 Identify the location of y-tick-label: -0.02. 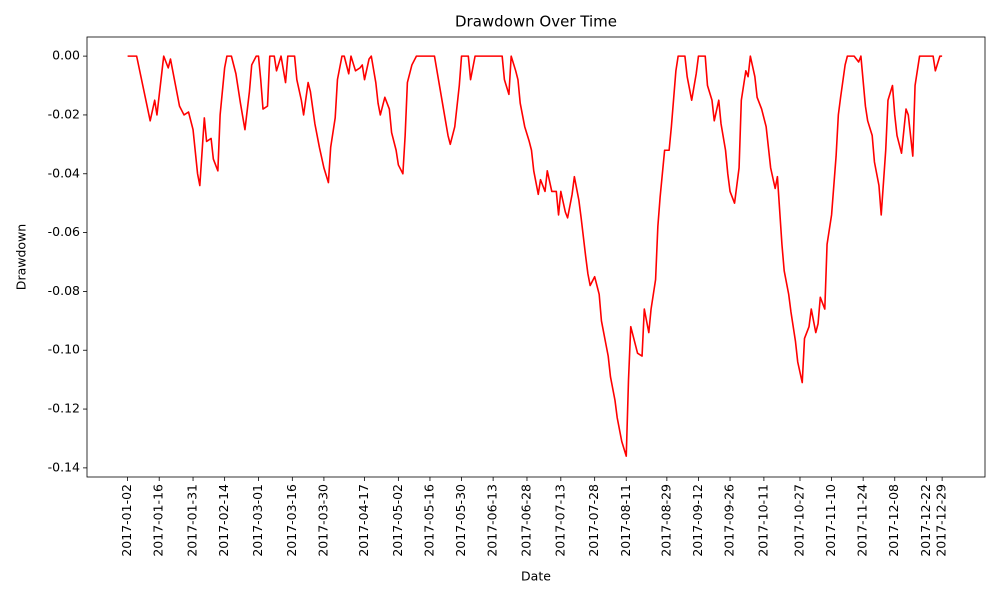
(64, 113).